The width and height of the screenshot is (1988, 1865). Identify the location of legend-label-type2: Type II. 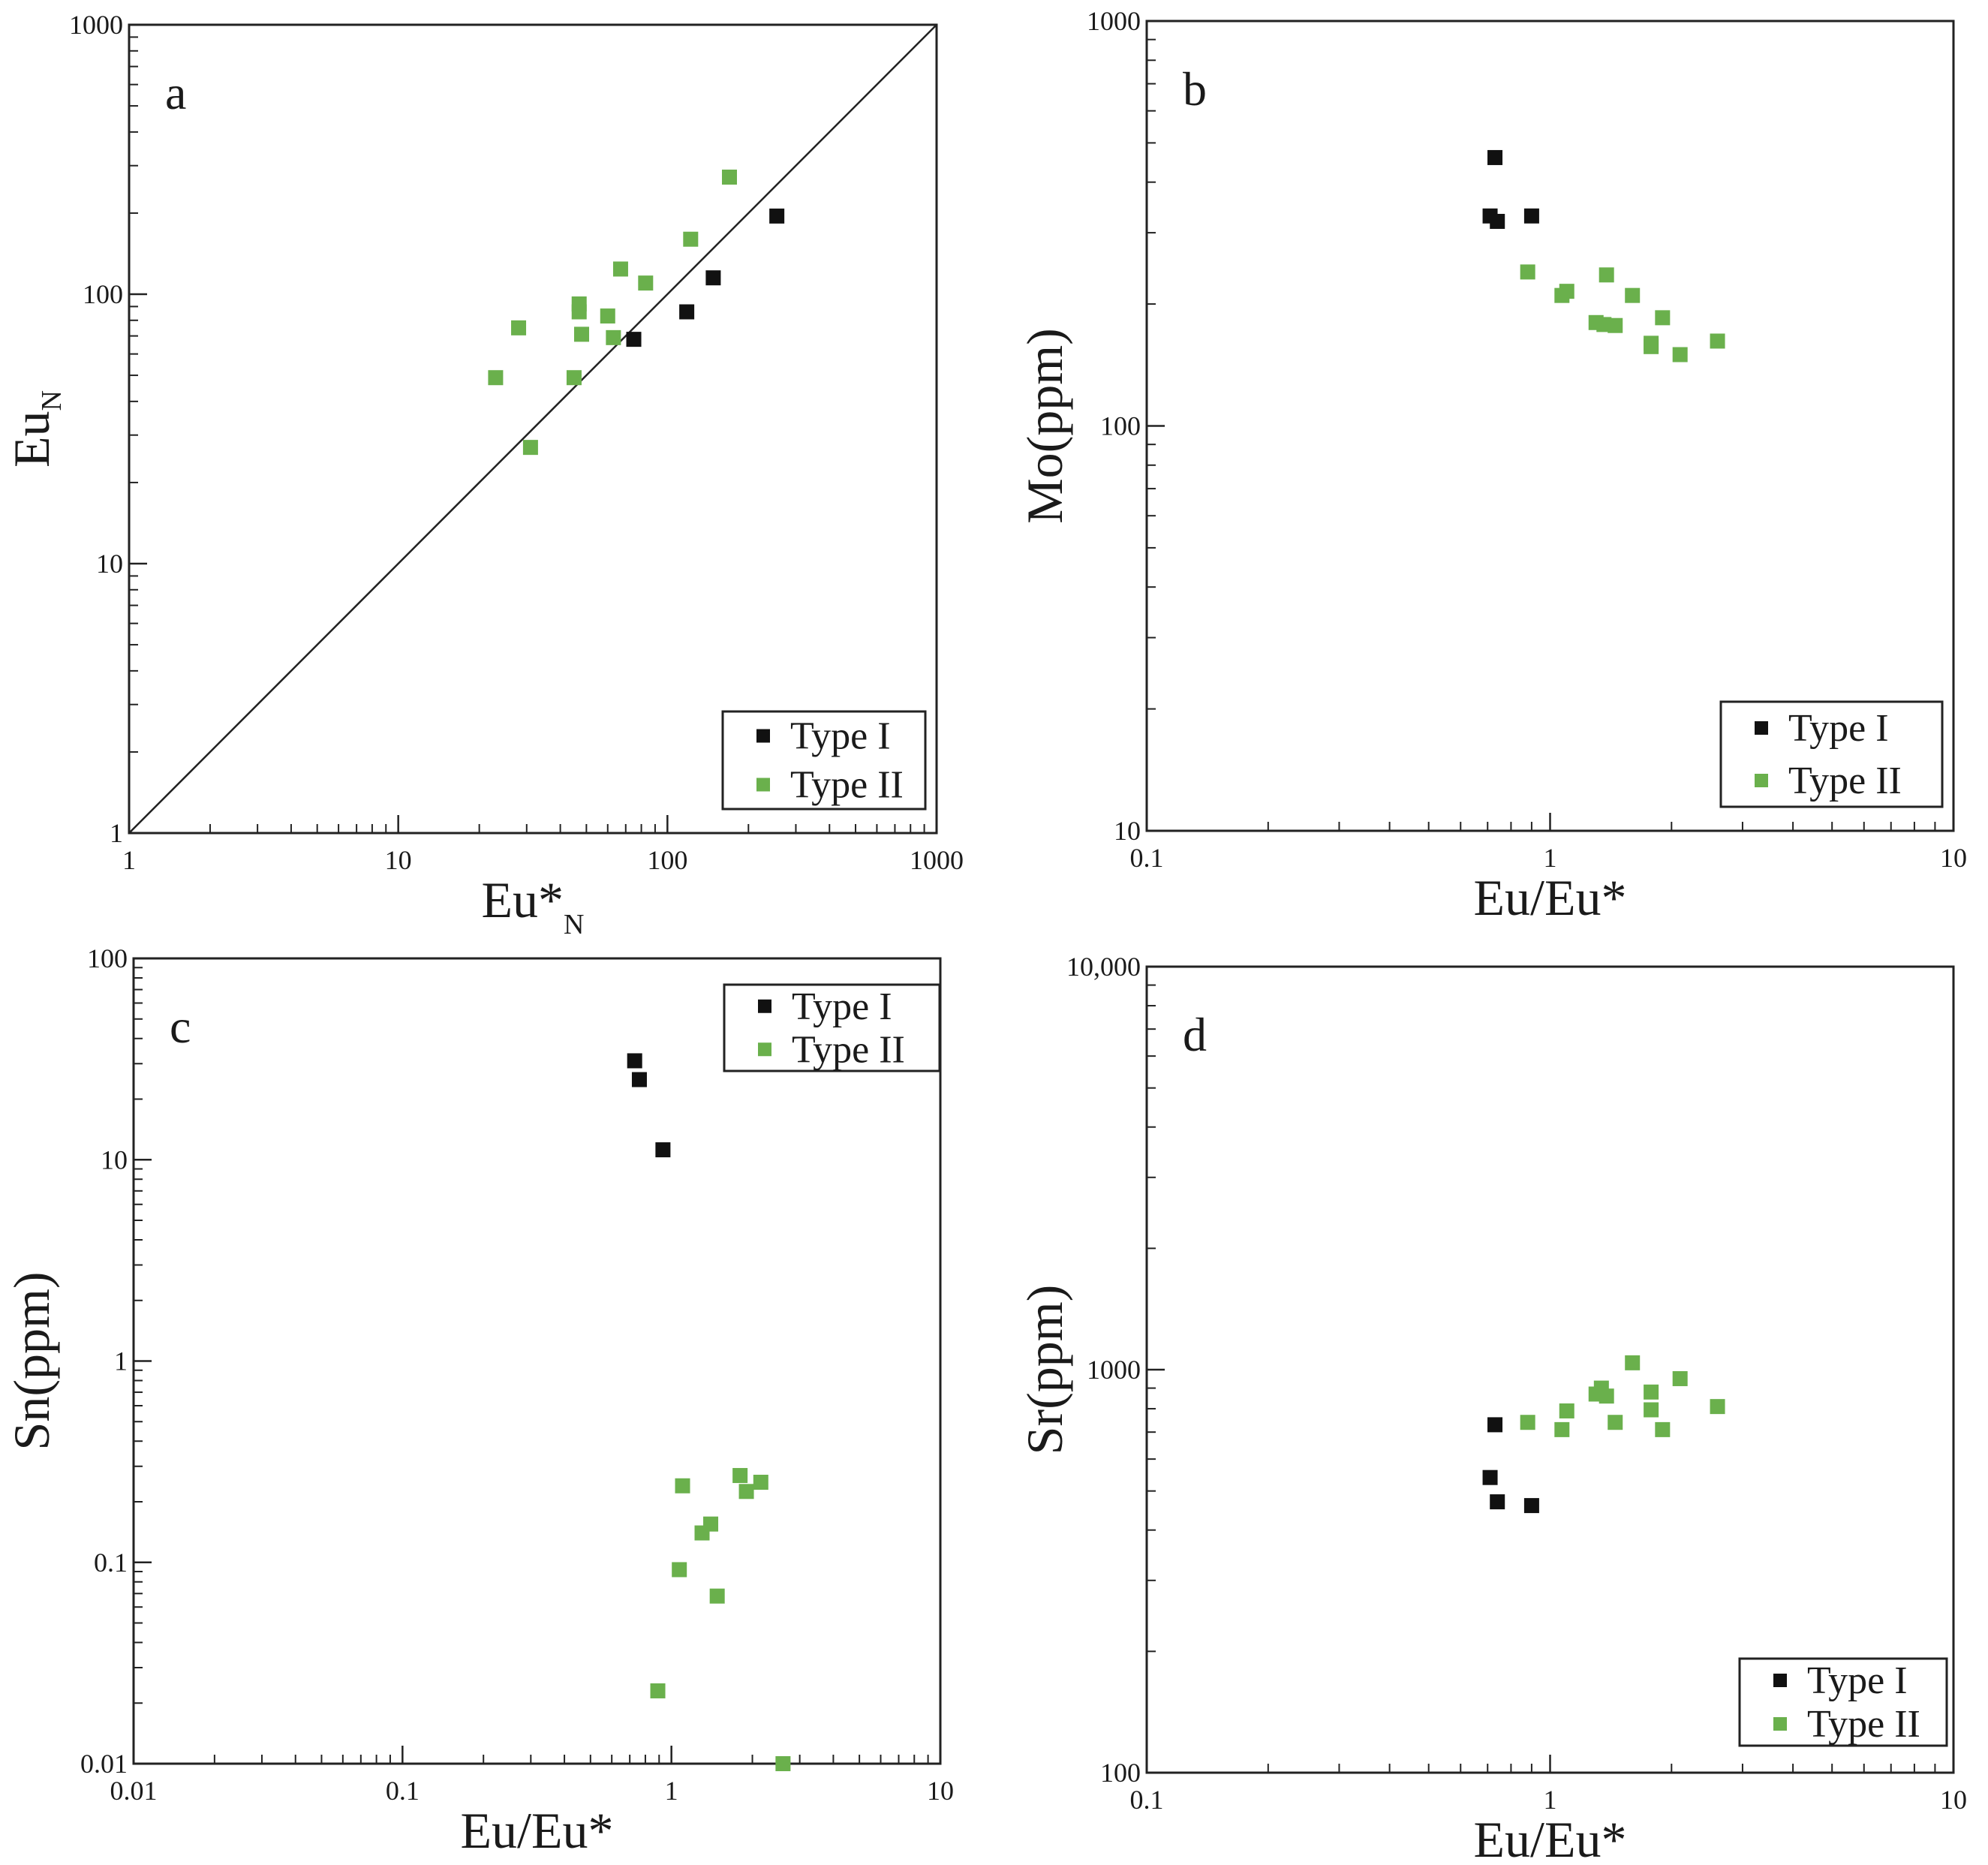
(847, 785).